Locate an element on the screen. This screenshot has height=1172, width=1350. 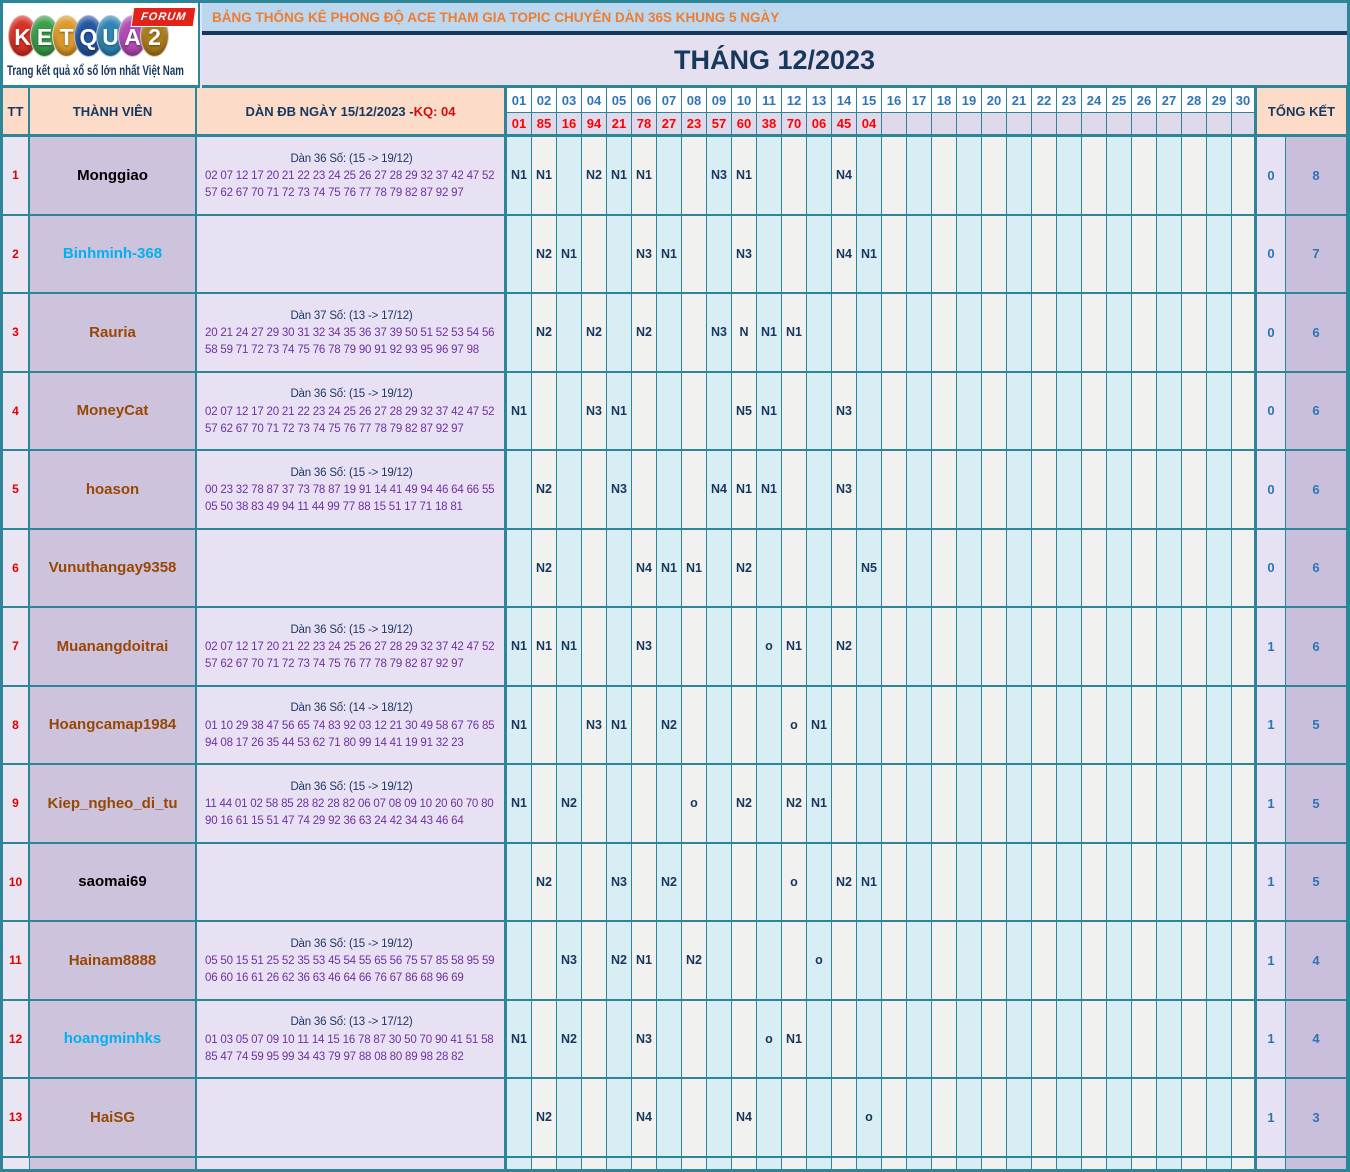
day-result-cell is located at coordinates (1144, 125).